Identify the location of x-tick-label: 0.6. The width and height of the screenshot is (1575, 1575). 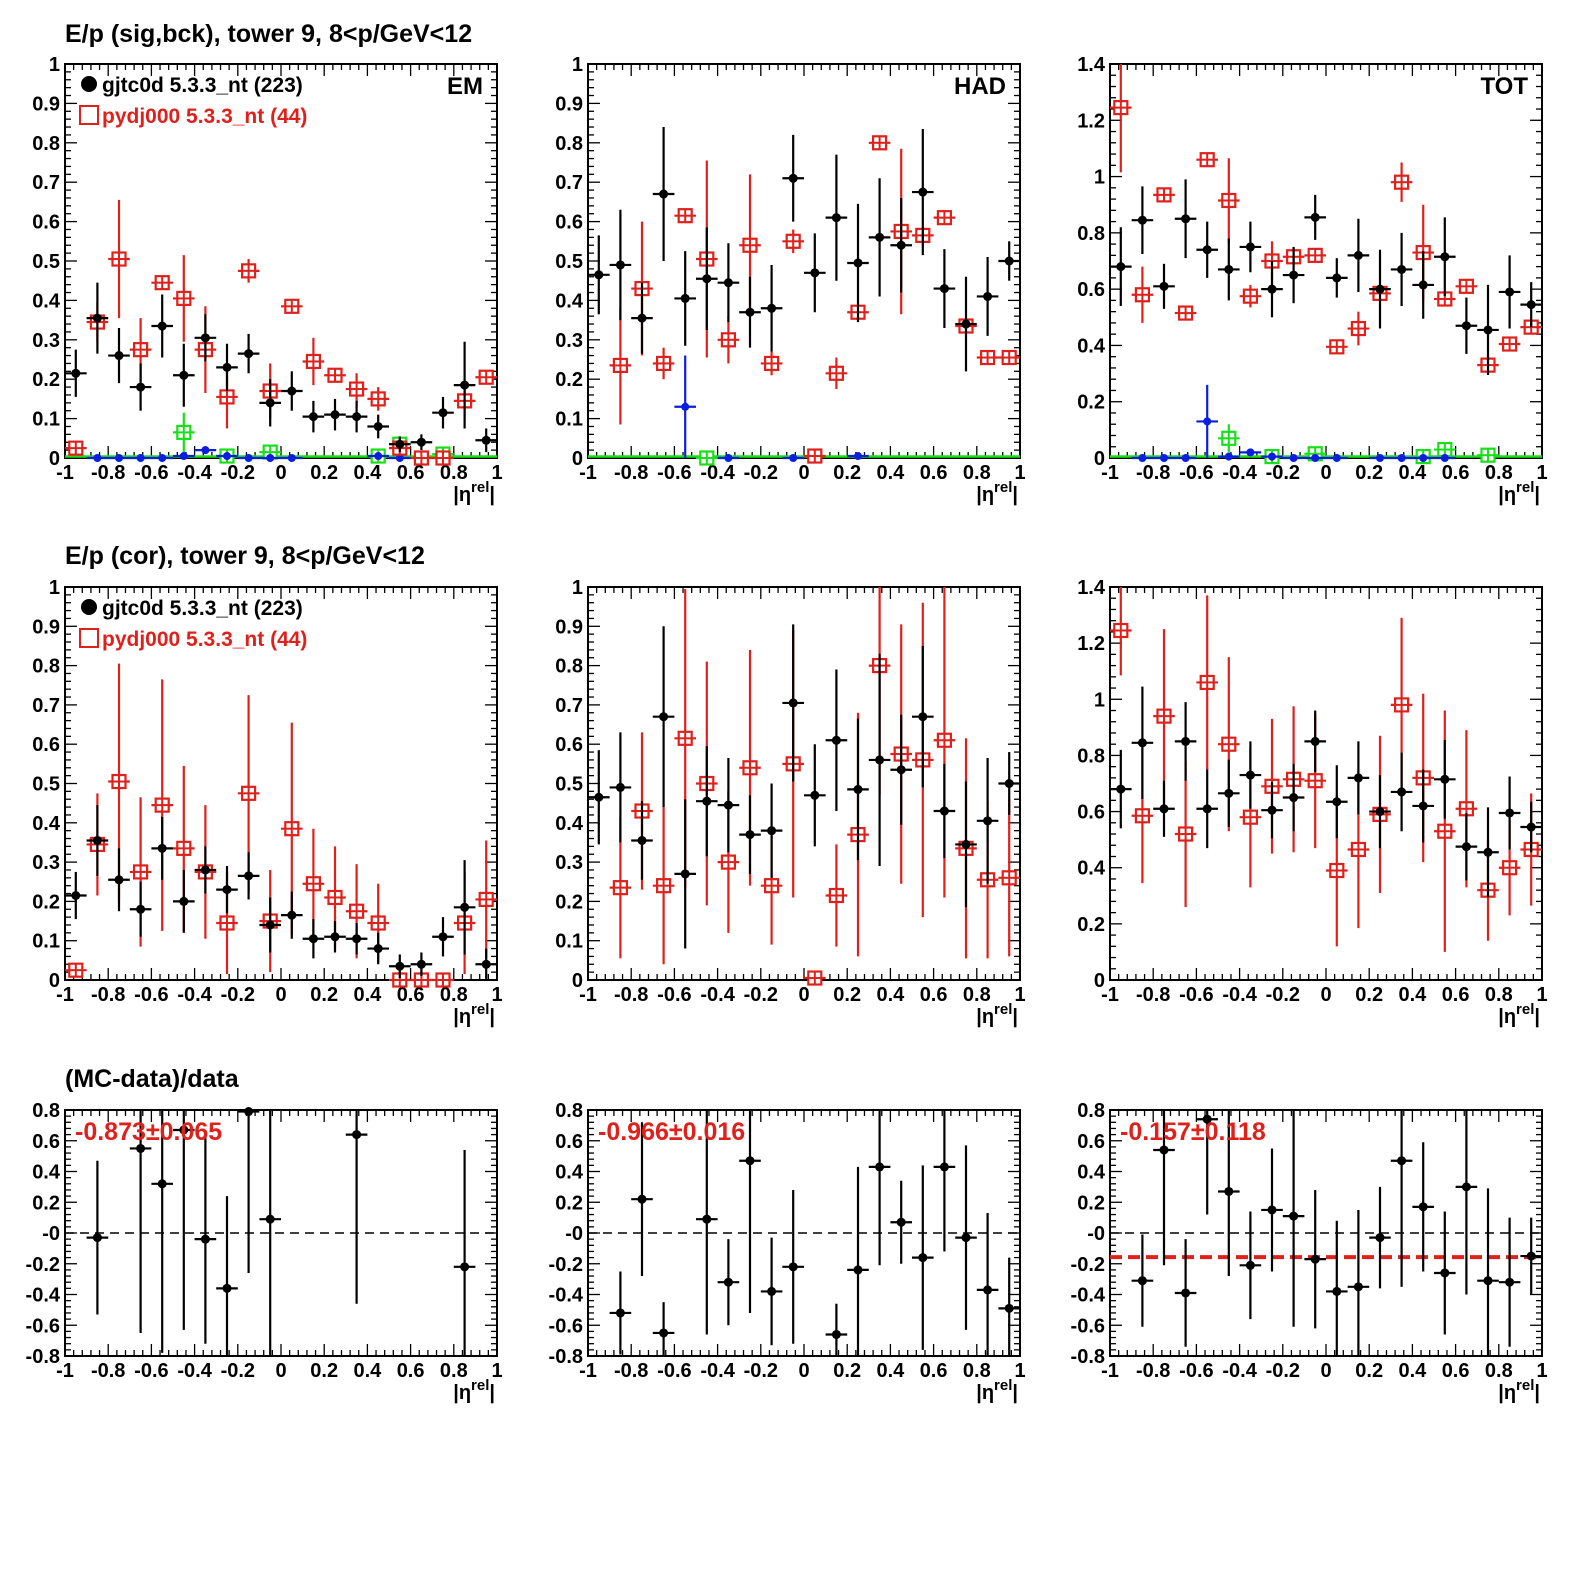
(934, 473).